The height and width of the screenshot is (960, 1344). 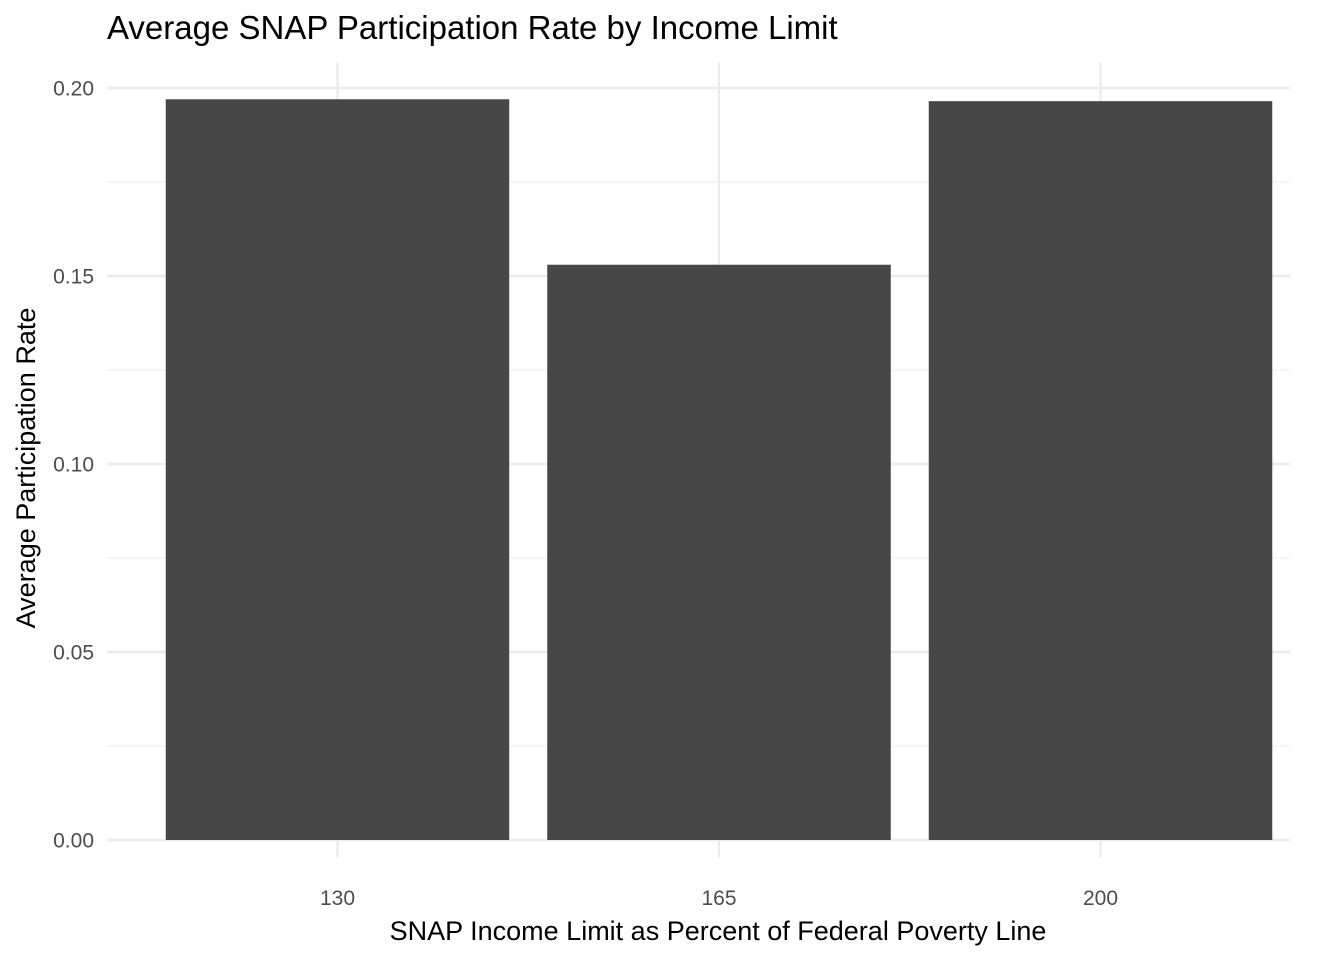 I want to click on y-axis-tick-labels: 0.00 0.05 0.10 0.15 0.20, so click(x=73, y=465).